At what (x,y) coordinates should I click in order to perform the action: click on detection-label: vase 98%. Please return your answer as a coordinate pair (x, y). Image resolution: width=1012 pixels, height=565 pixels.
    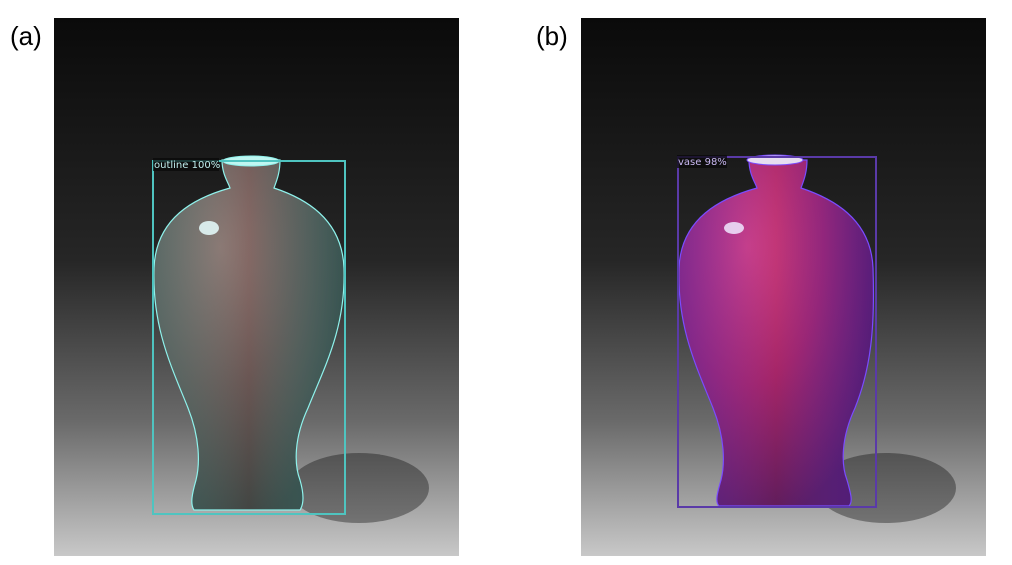
    Looking at the image, I should click on (702, 162).